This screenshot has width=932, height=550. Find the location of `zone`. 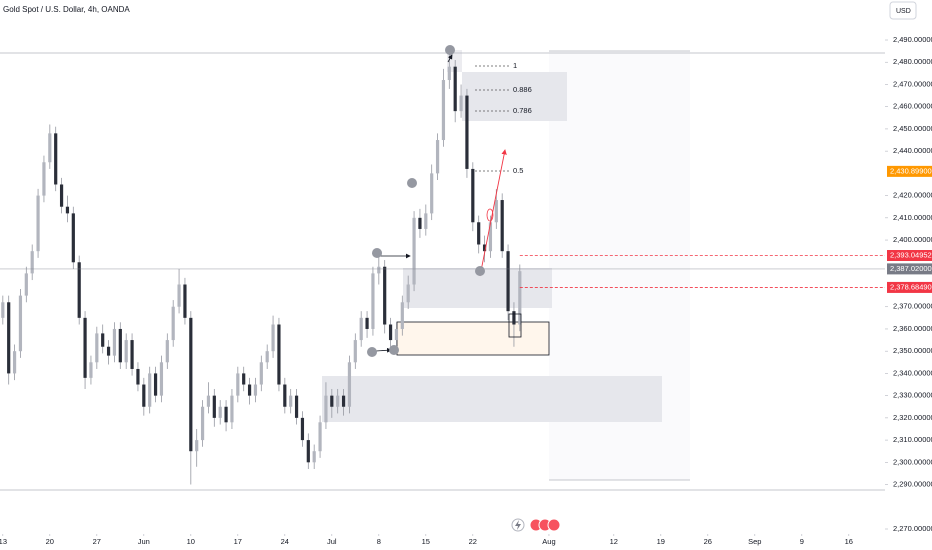

zone is located at coordinates (514, 96).